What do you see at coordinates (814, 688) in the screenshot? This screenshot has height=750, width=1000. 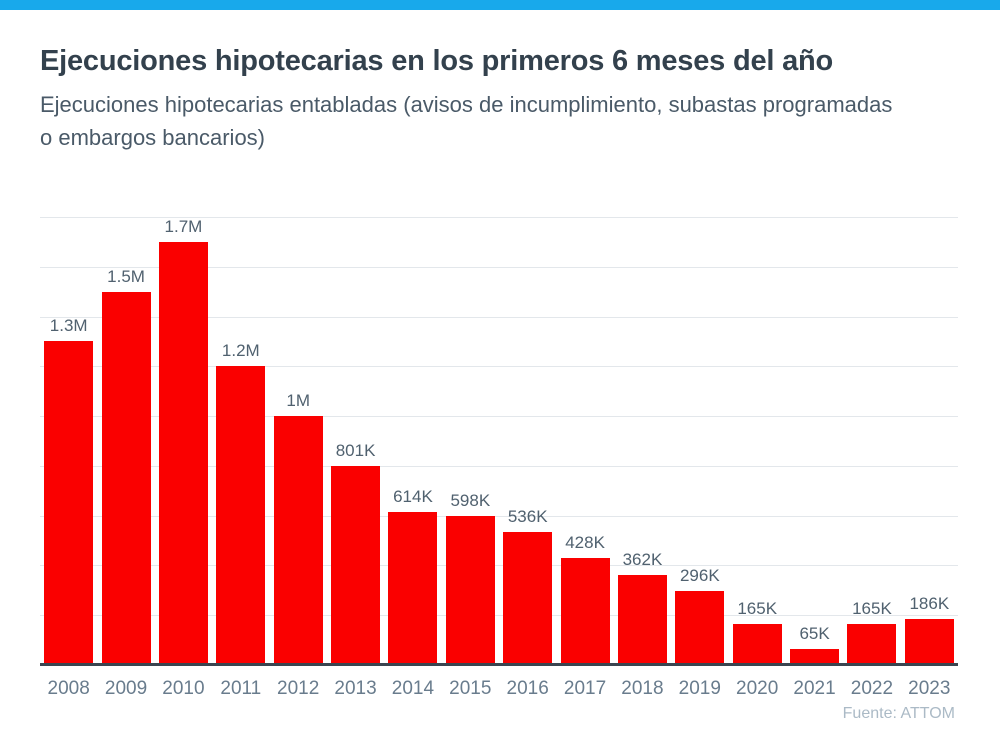 I see `year-label: 2021` at bounding box center [814, 688].